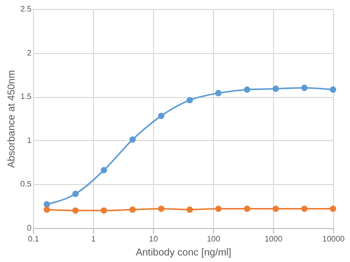 This screenshot has height=262, width=350. I want to click on x-tick-label: 100, so click(213, 239).